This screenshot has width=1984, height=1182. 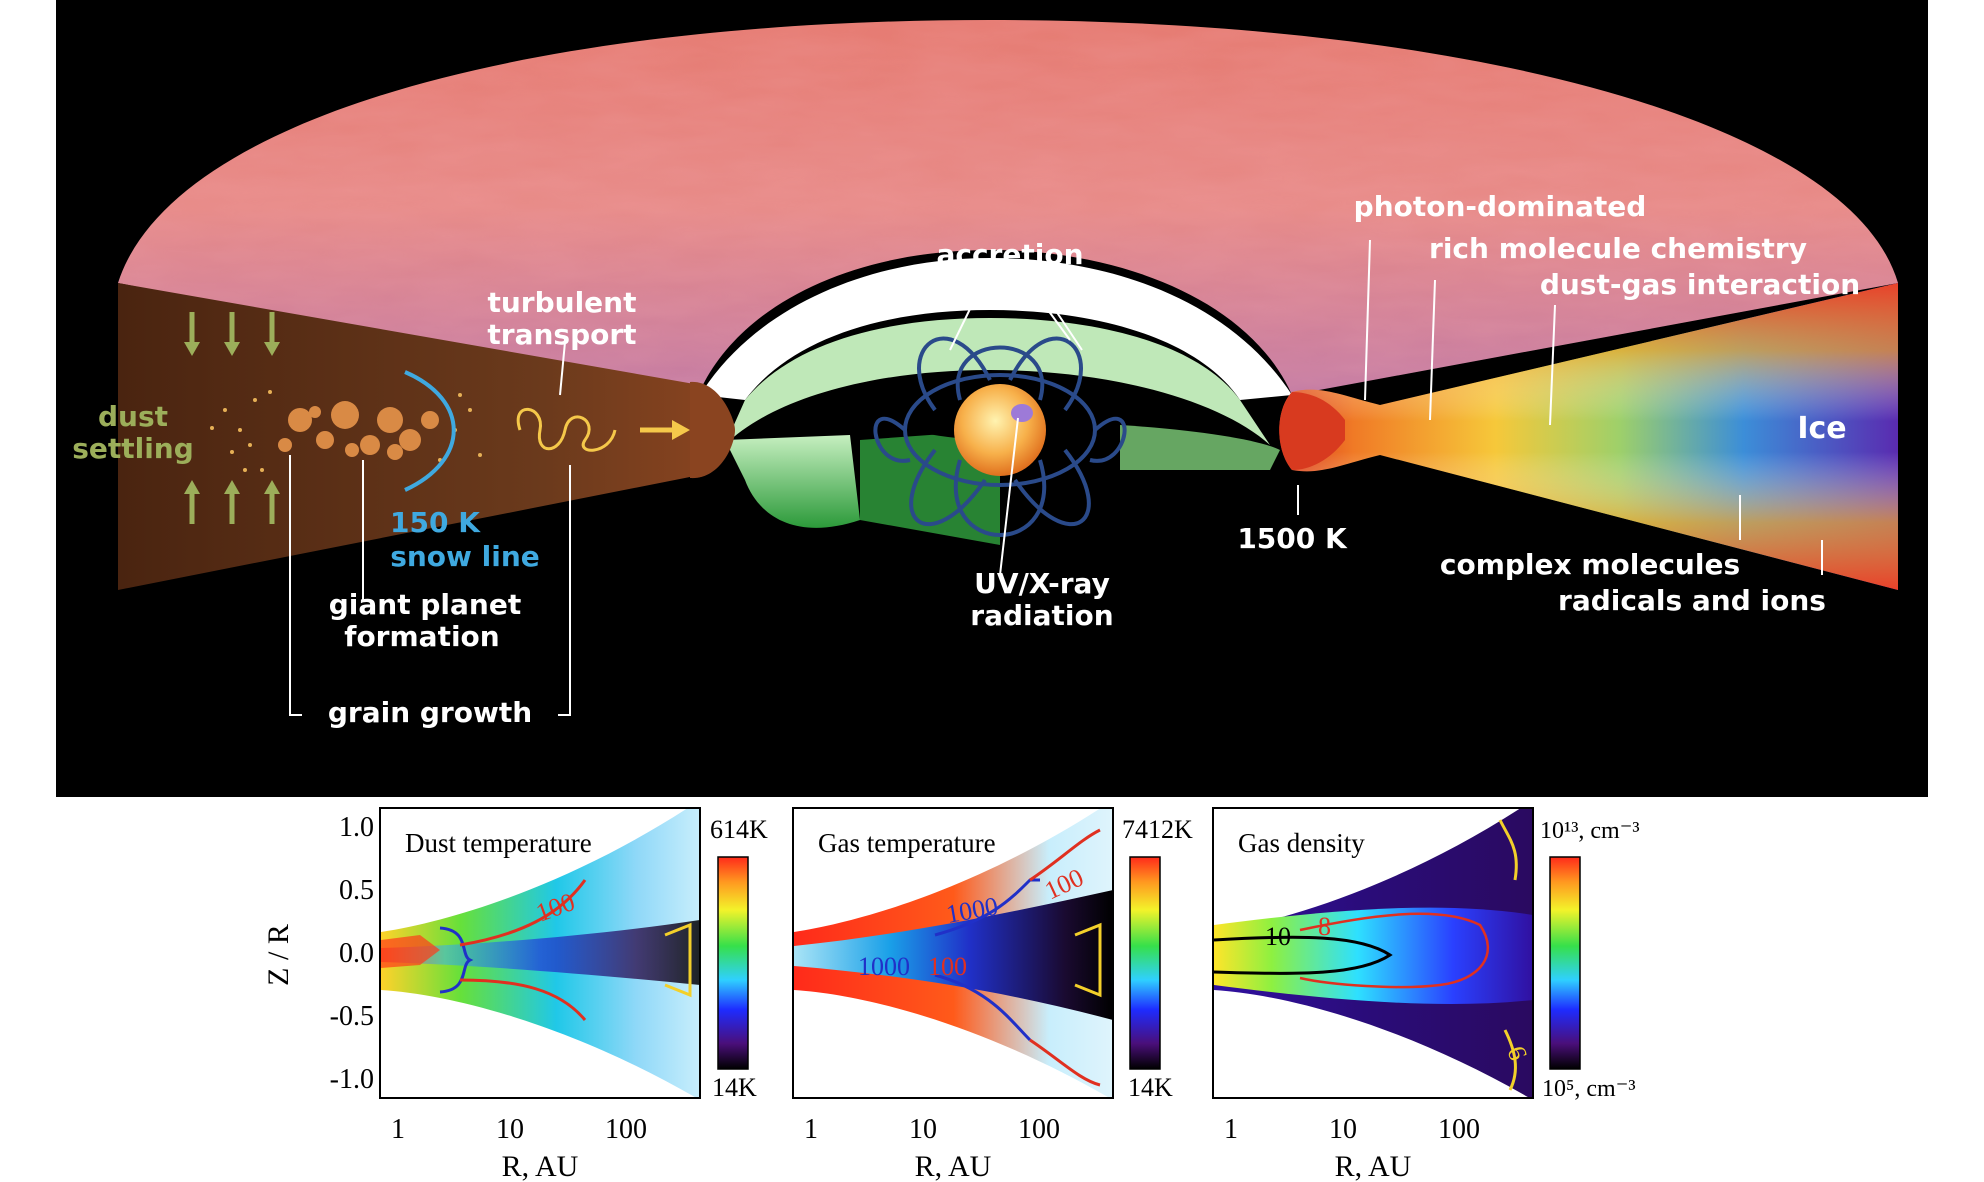 I want to click on label-complex-molecules: complex molecules, so click(x=1590, y=564).